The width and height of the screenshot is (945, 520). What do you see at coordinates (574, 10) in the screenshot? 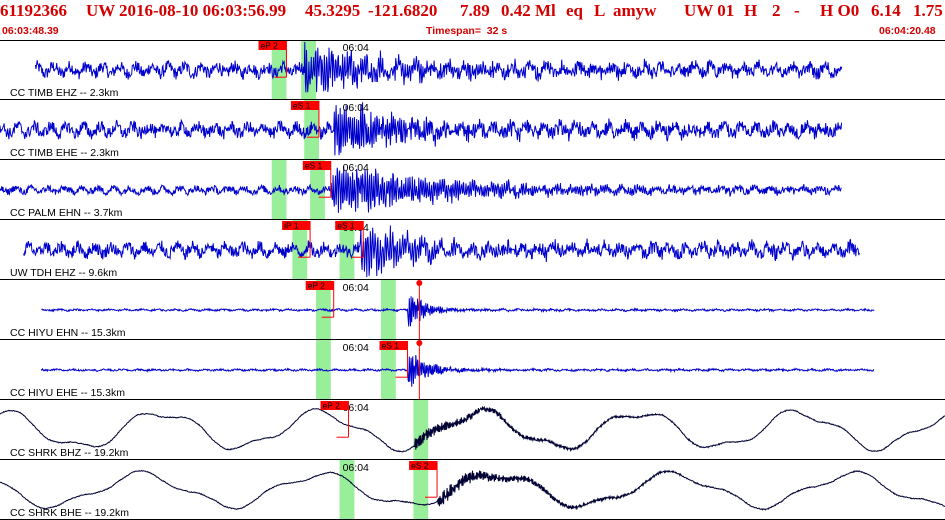
I see `event-type: eq` at bounding box center [574, 10].